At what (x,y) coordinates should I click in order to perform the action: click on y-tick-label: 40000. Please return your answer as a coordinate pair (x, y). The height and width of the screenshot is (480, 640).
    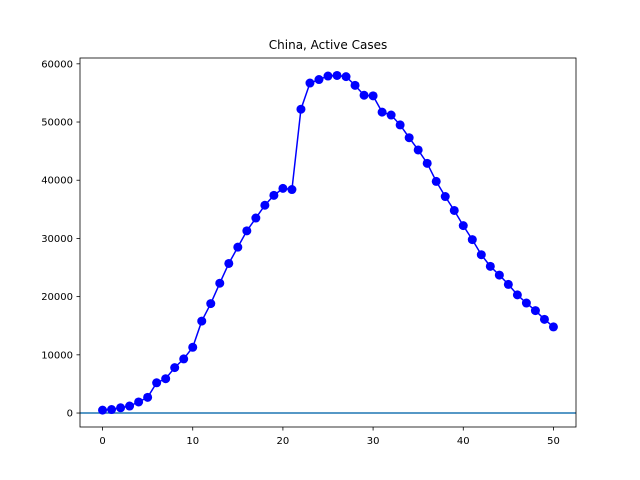
    Looking at the image, I should click on (57, 181).